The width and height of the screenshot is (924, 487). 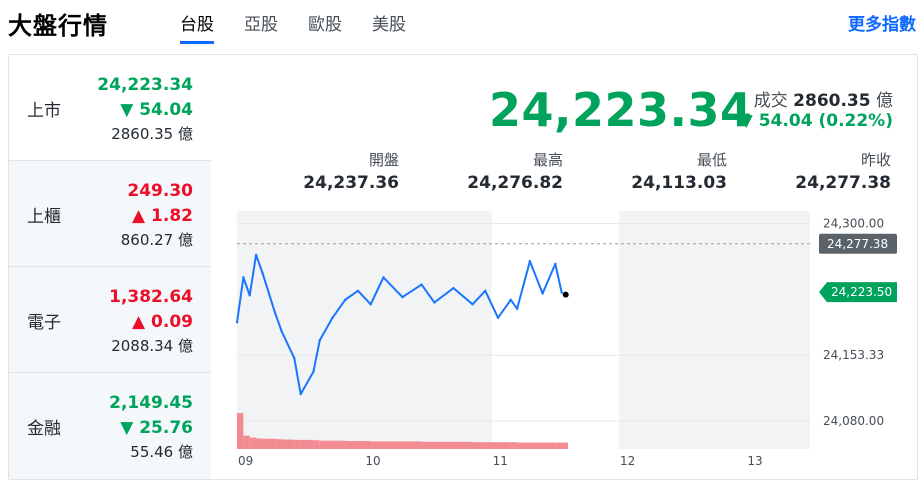 What do you see at coordinates (621, 110) in the screenshot?
I see `current-price: 24,223.34` at bounding box center [621, 110].